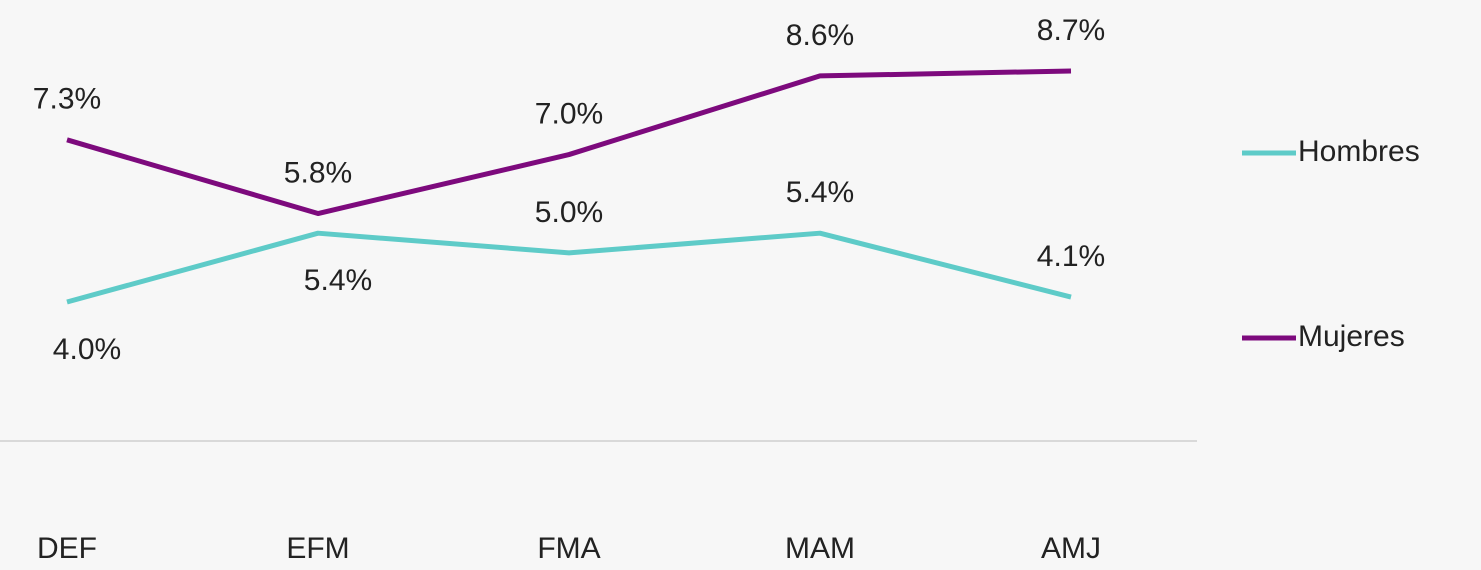 The image size is (1481, 570). What do you see at coordinates (318, 172) in the screenshot?
I see `data-label: 5.8%` at bounding box center [318, 172].